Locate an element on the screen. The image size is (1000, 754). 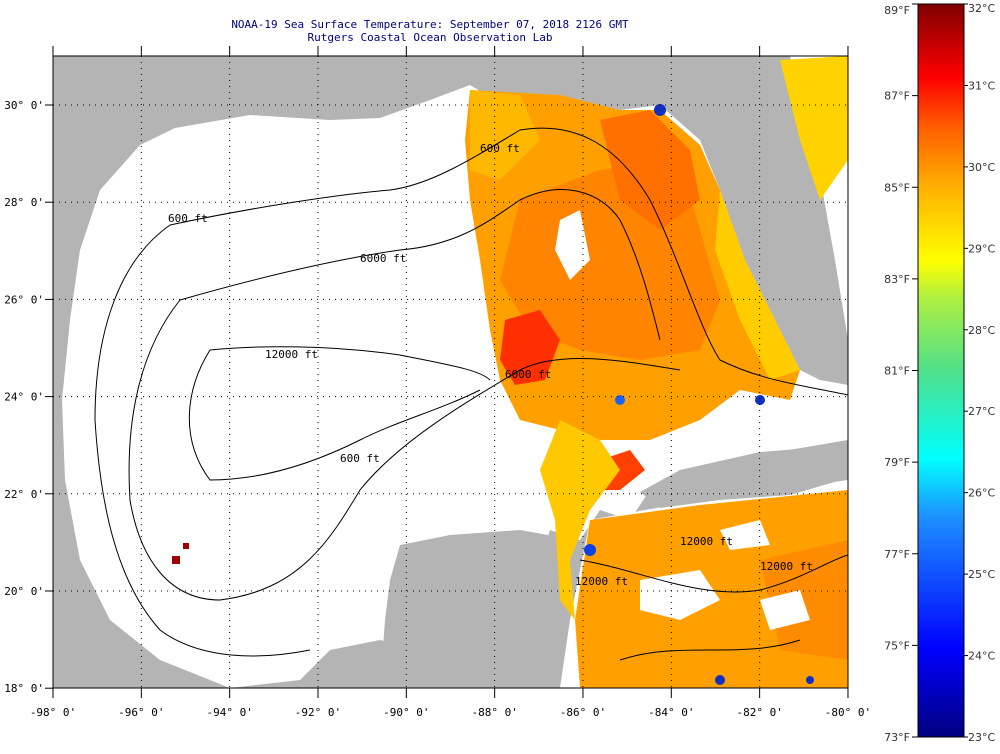
fahrenheit-label: 89°F is located at coordinates (897, 10).